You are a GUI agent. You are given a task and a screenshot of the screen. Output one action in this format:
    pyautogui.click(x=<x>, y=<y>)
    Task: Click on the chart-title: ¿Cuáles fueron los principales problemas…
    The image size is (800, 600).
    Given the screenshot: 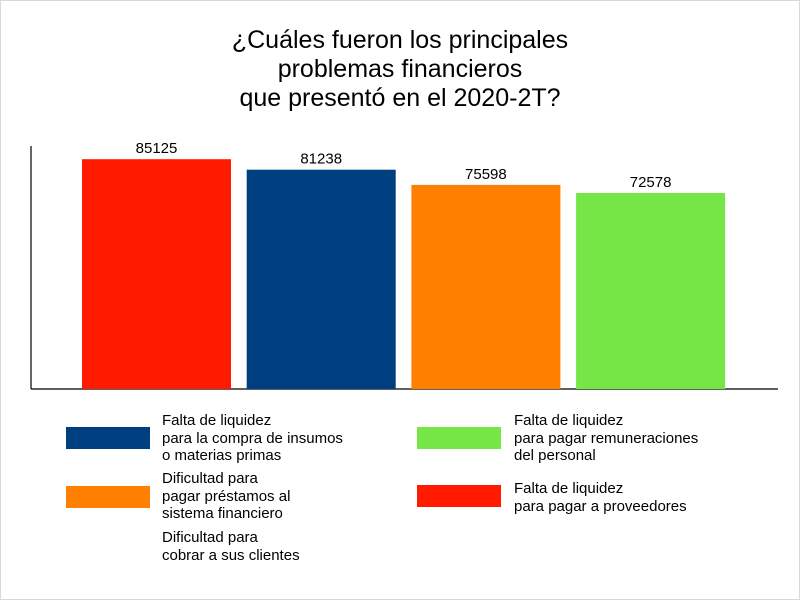 What is the action you would take?
    pyautogui.click(x=400, y=69)
    